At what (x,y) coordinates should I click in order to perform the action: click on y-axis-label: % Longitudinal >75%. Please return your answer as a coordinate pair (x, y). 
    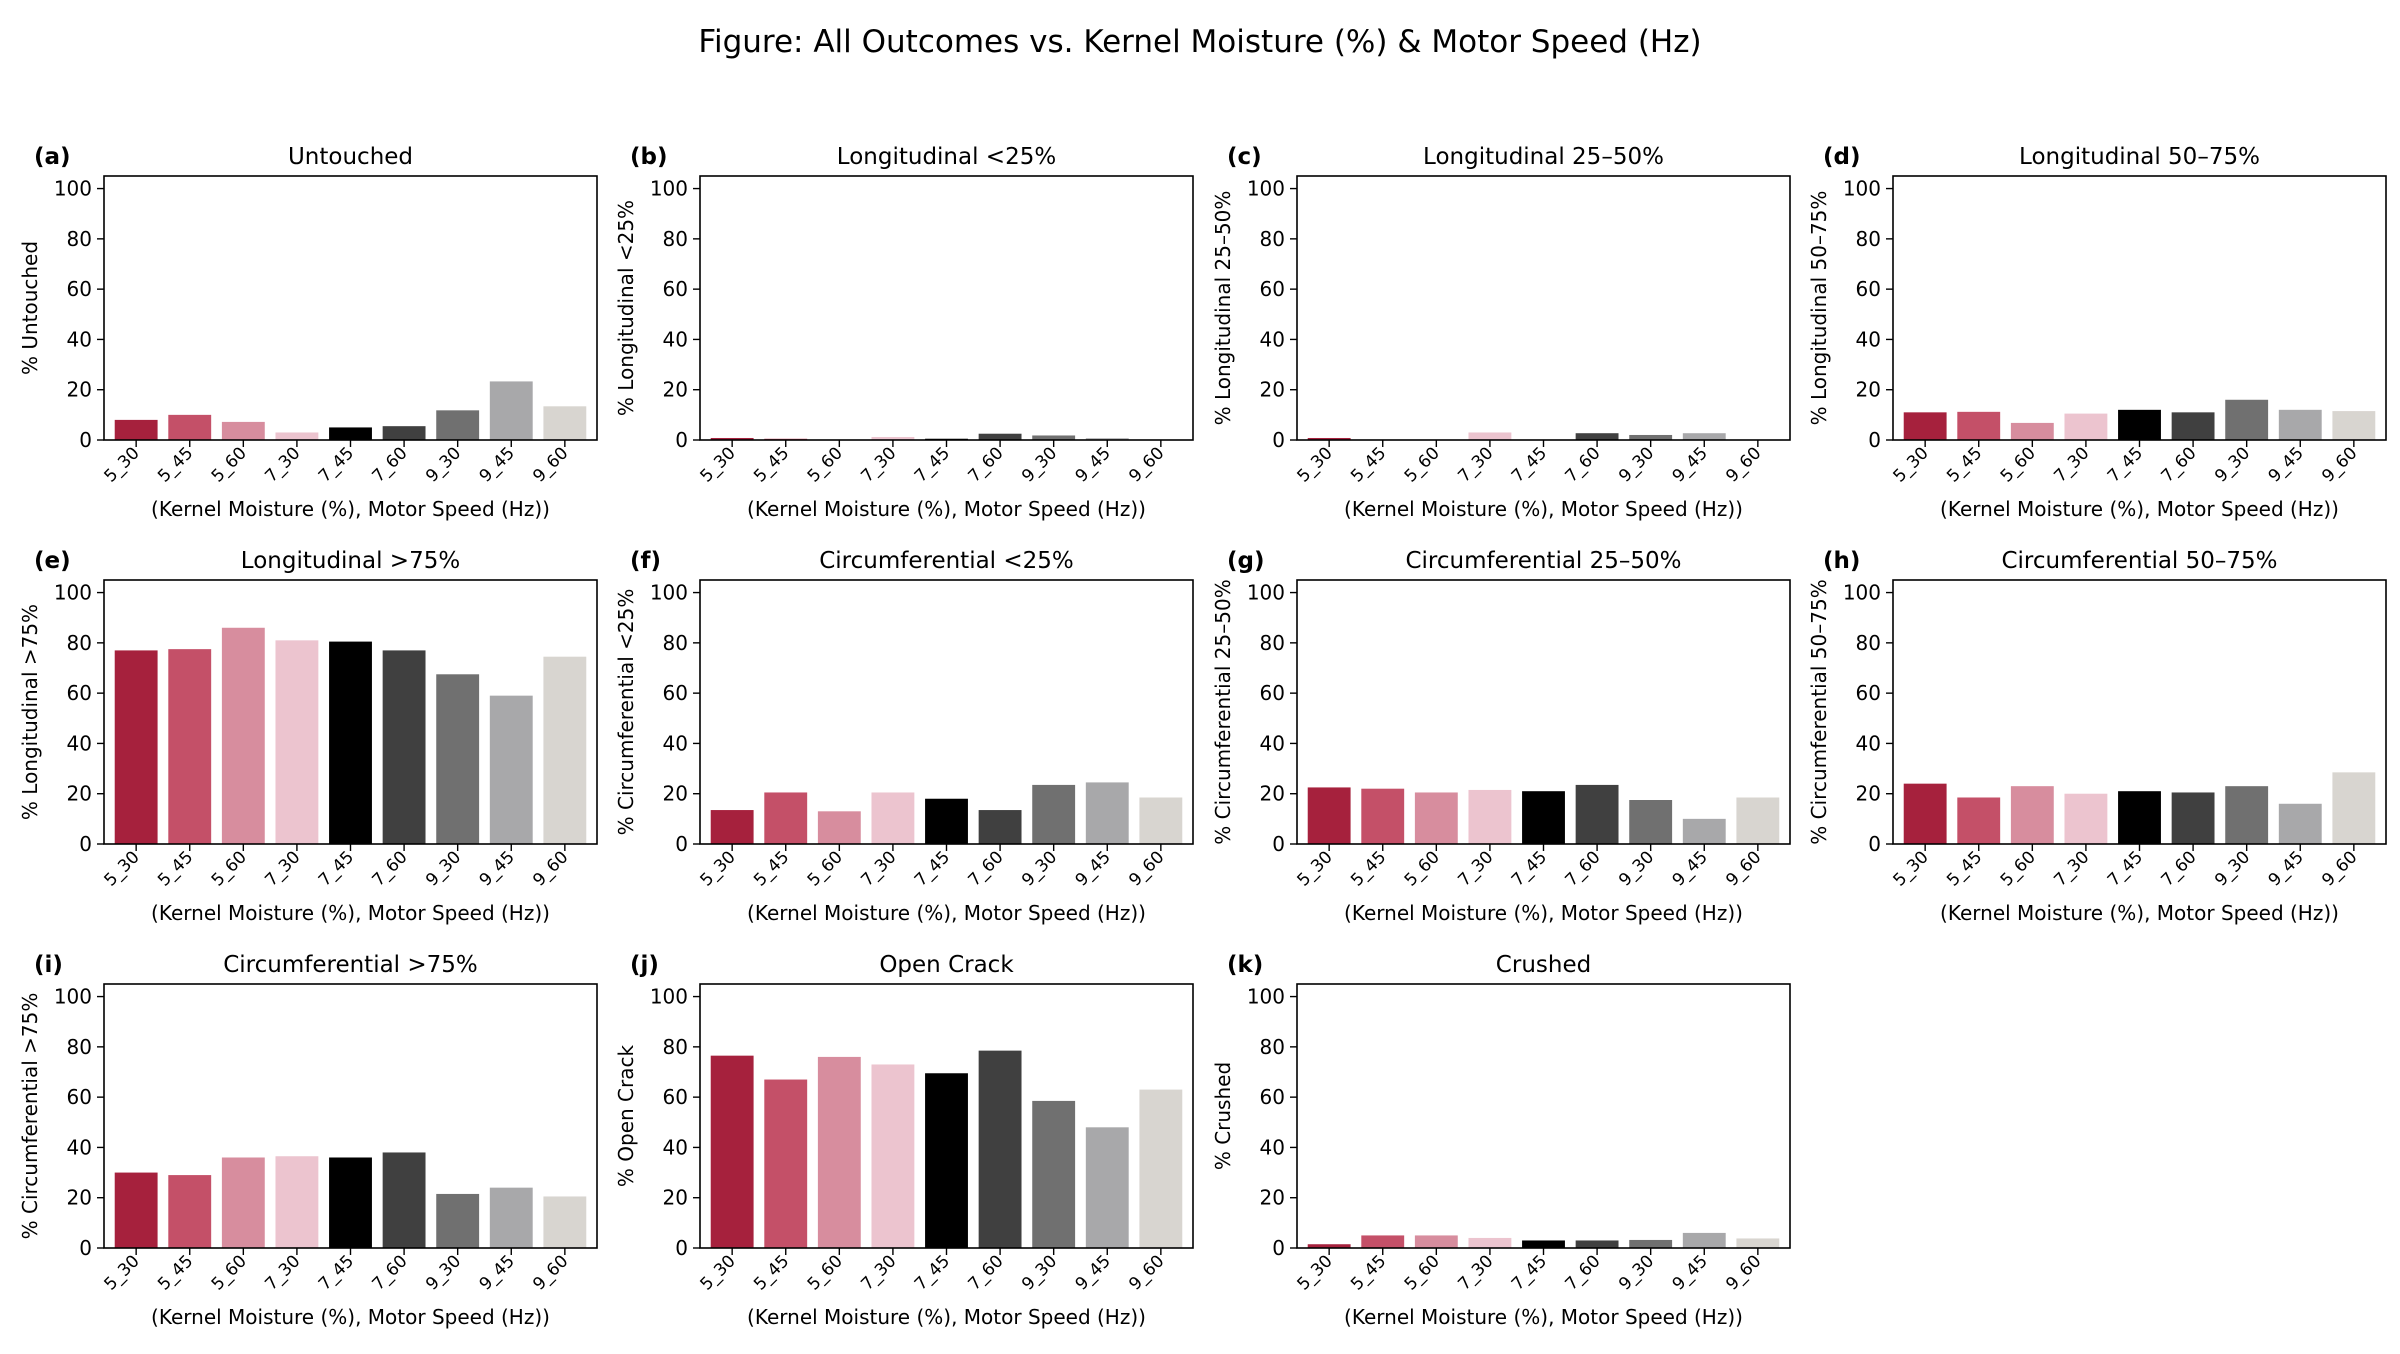
    Looking at the image, I should click on (30, 712).